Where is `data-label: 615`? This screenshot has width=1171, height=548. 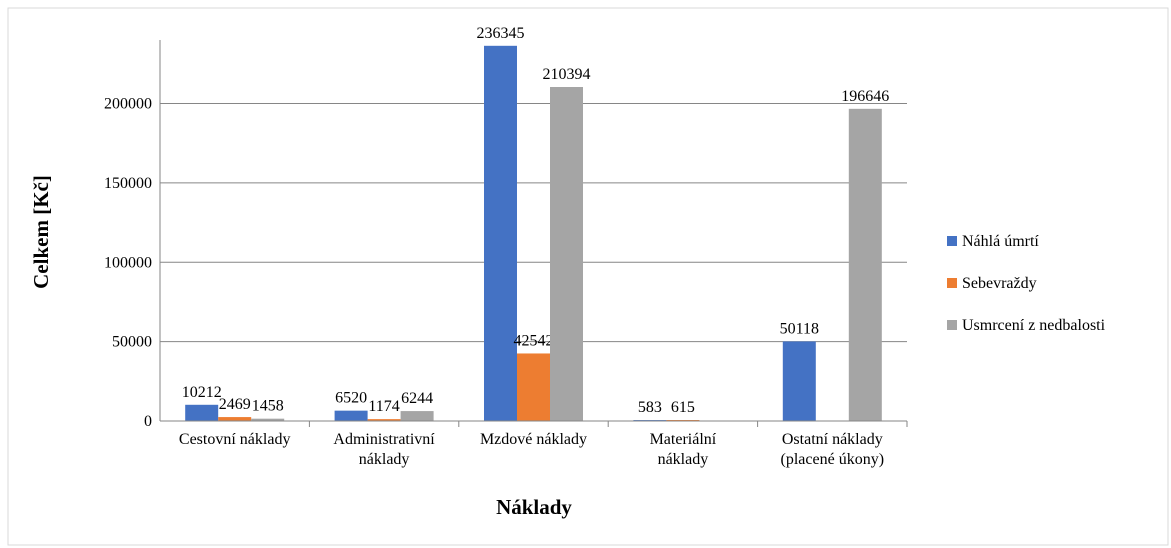
data-label: 615 is located at coordinates (683, 407).